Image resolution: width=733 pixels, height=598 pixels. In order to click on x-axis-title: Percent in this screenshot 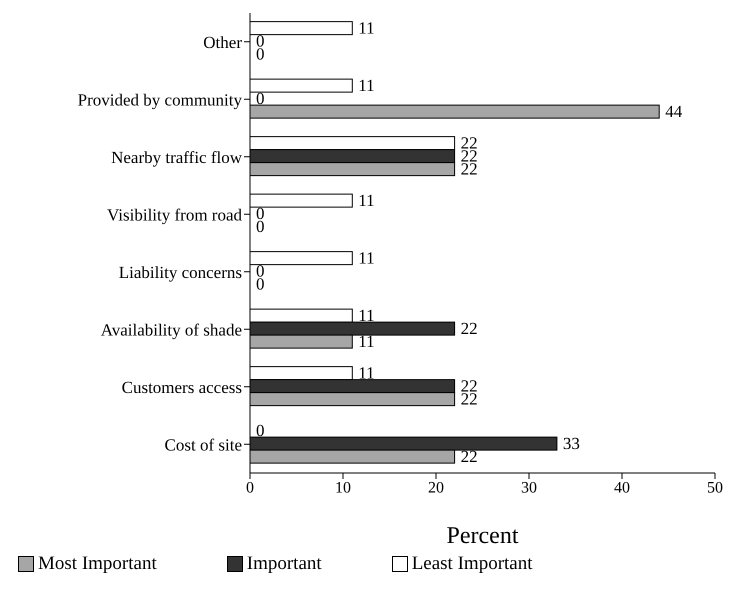, I will do `click(482, 536)`.